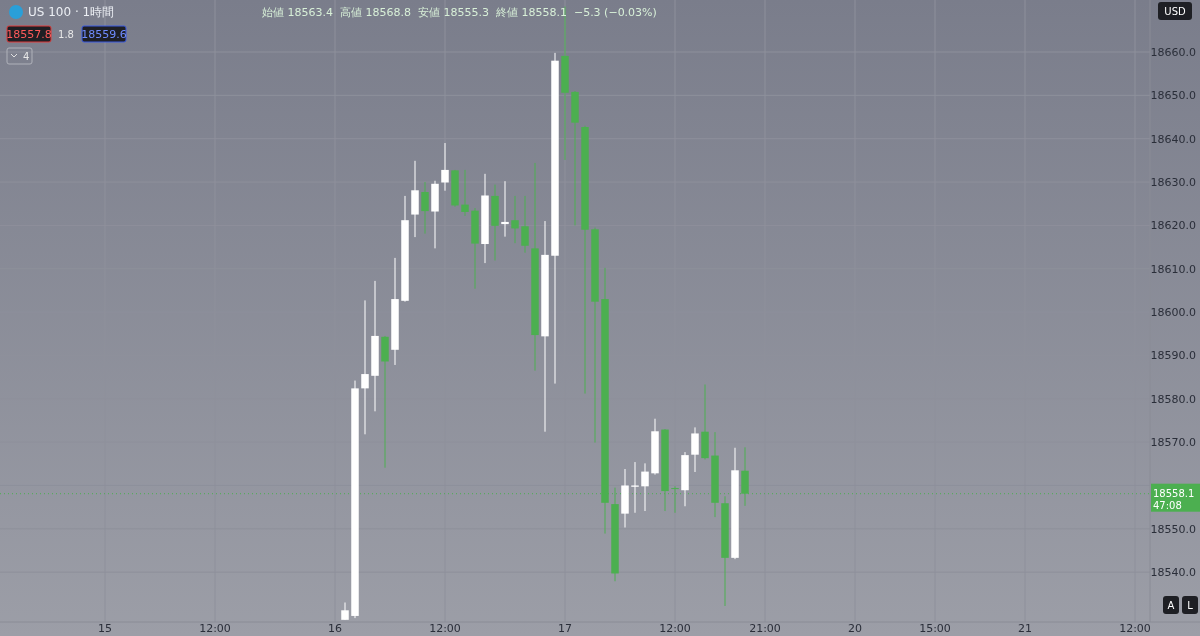  I want to click on x-tick-label: 20, so click(855, 628).